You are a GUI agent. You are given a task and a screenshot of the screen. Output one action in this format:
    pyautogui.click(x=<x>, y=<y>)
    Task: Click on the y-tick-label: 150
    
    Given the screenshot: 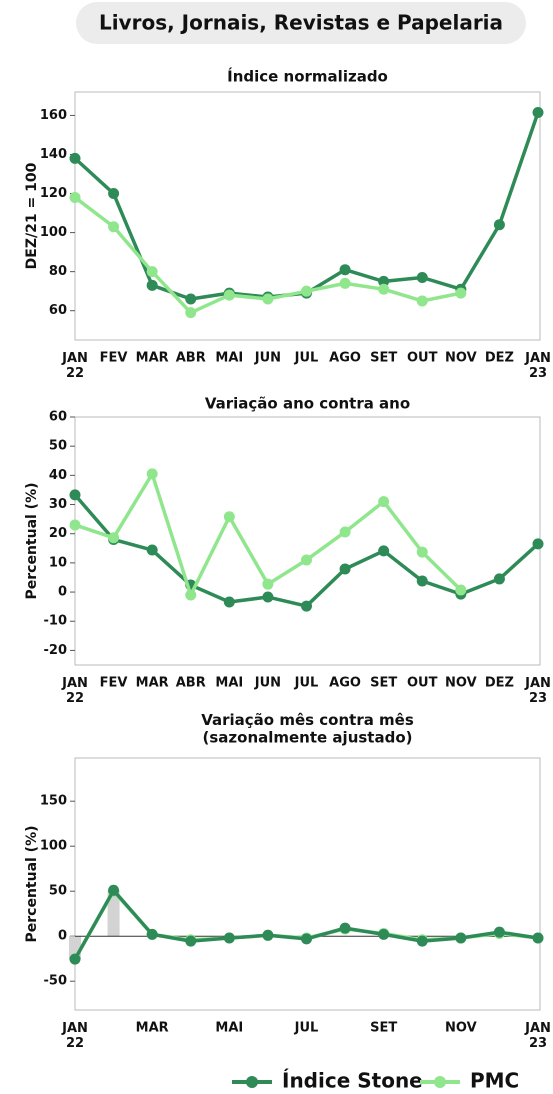 What is the action you would take?
    pyautogui.click(x=53, y=801)
    